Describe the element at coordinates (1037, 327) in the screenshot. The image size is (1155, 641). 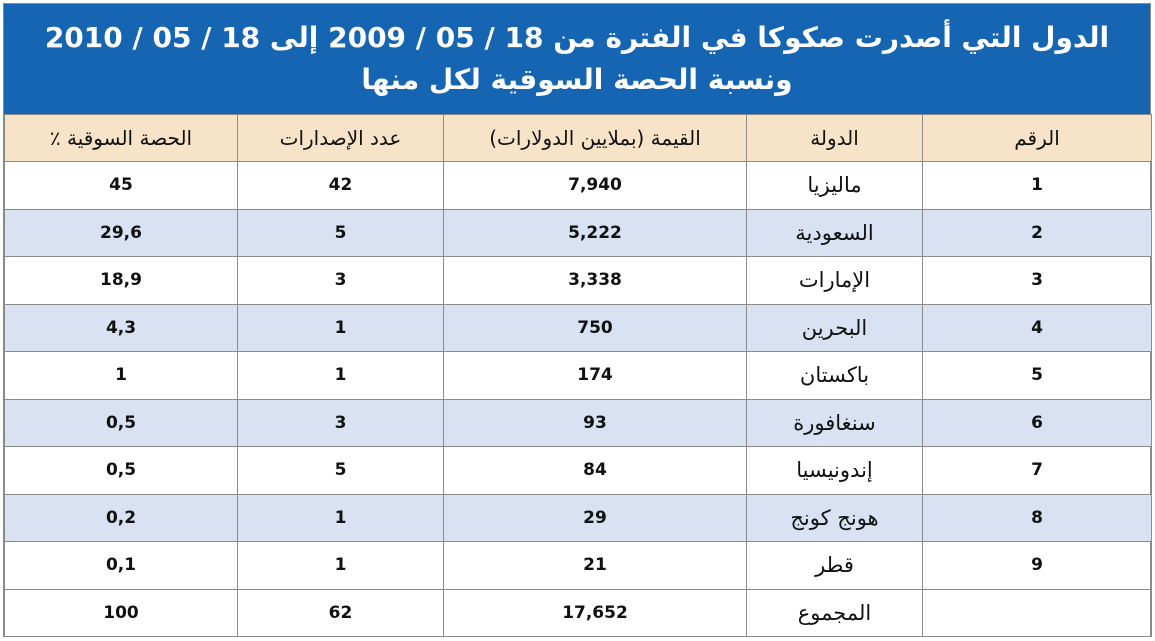
I see `cell-number: 4` at that location.